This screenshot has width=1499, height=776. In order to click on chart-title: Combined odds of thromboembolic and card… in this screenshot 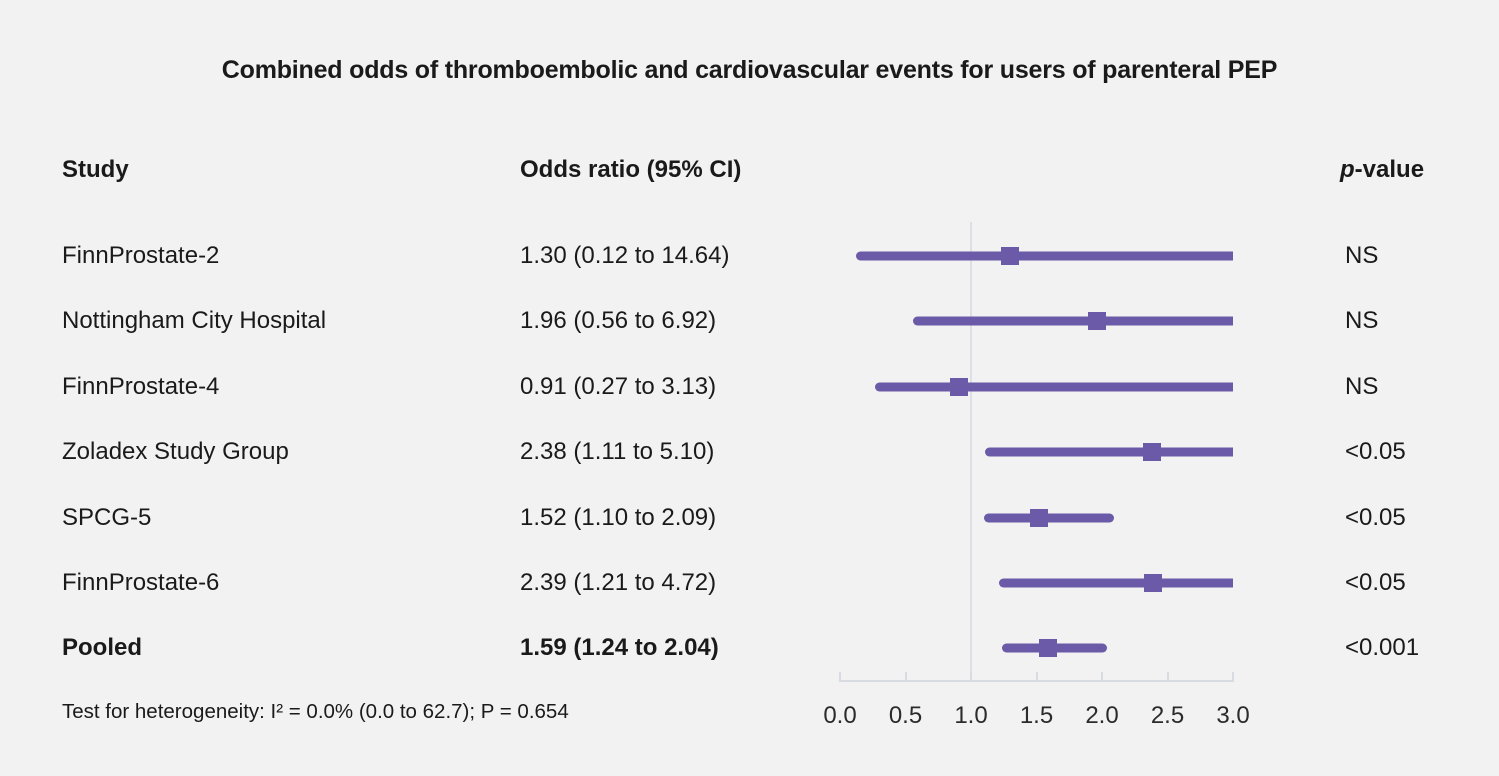, I will do `click(749, 70)`.